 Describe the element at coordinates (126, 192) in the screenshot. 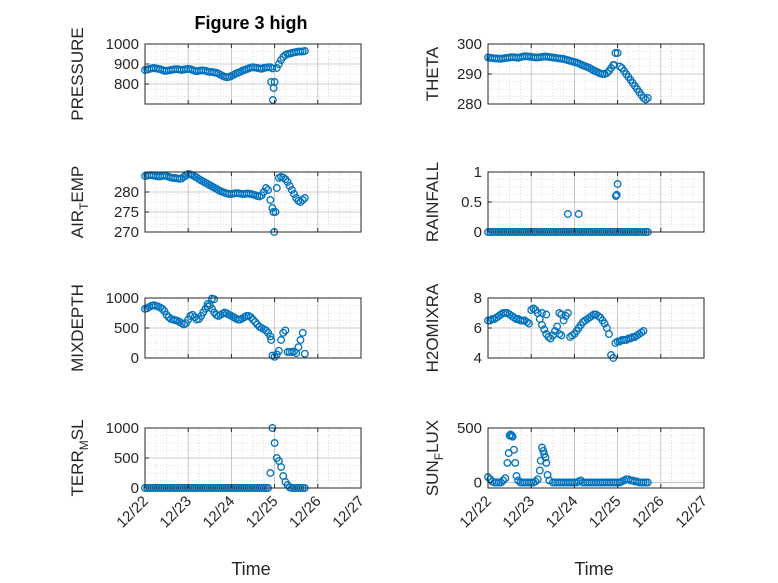

I see `y-tick-label: 280` at that location.